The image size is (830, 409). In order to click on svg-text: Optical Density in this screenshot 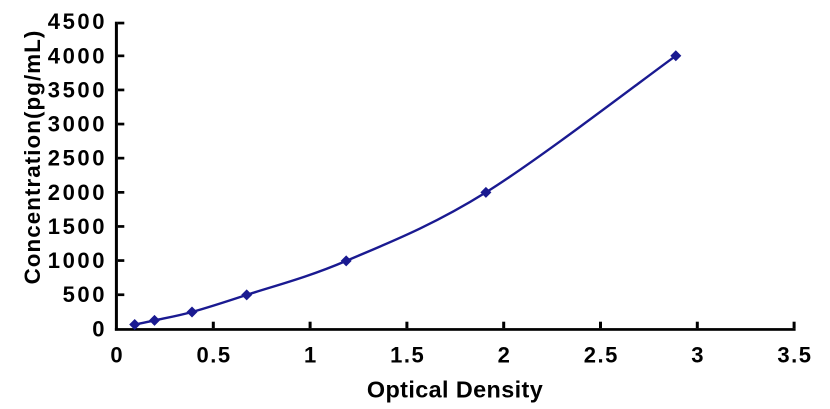, I will do `click(455, 390)`.